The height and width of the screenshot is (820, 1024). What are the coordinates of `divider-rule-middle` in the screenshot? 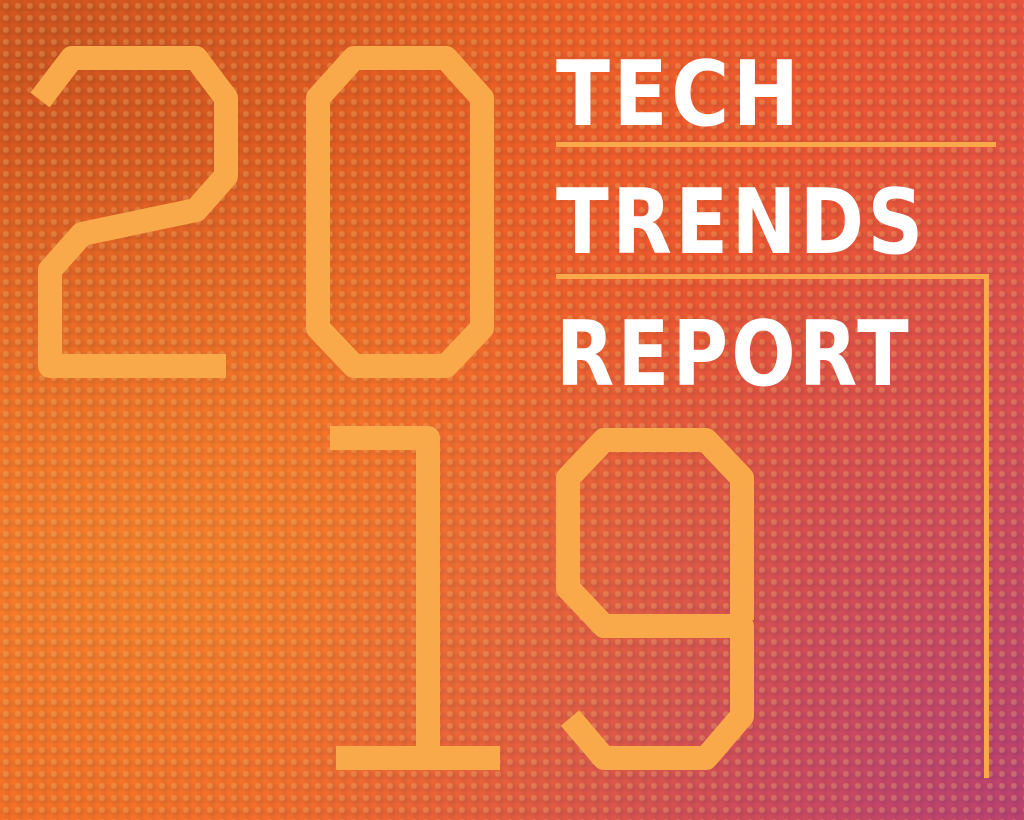 It's located at (772, 276).